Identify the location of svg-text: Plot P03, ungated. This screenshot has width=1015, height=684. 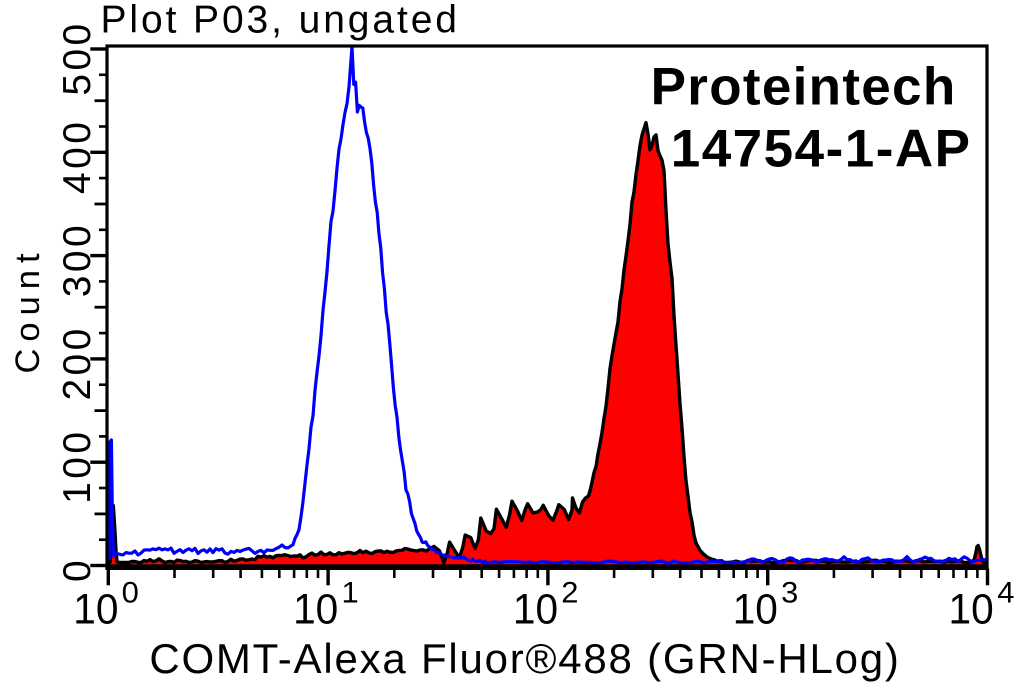
(280, 21).